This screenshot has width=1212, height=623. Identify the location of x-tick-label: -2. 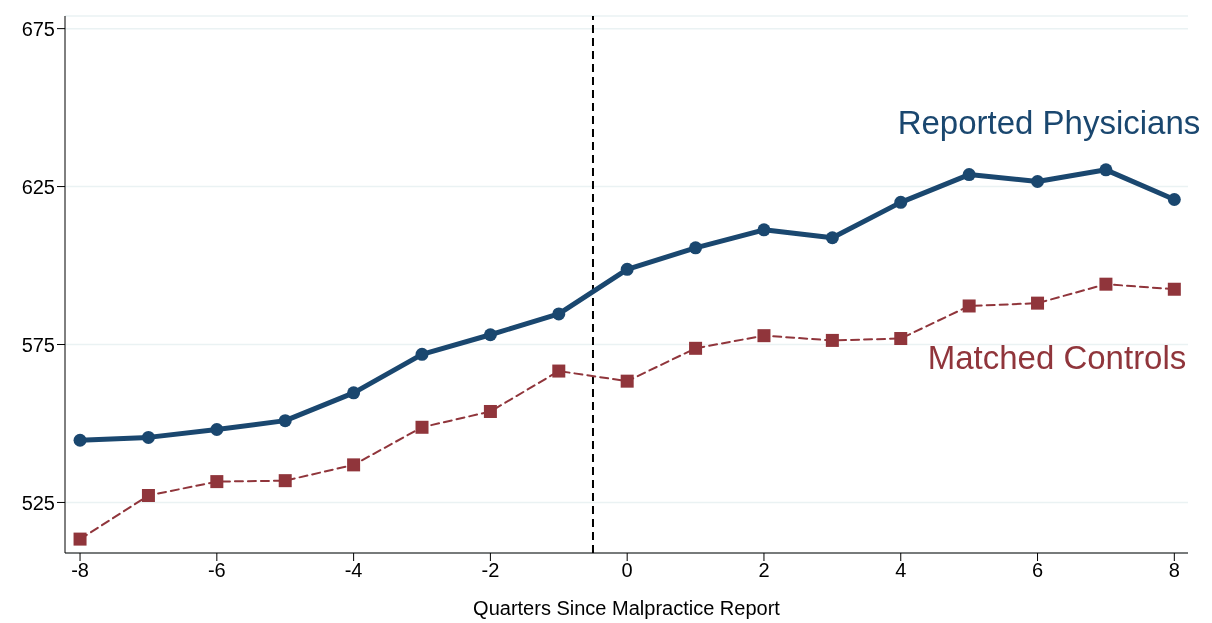
(490, 570).